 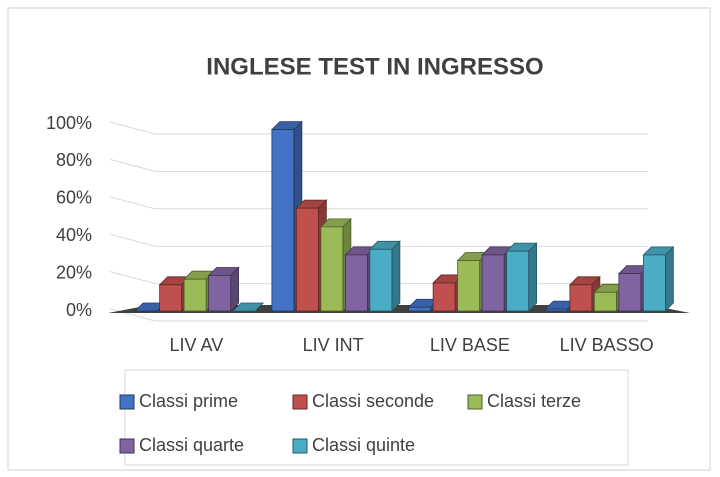 I want to click on legend-label: Classi prime, so click(x=188, y=401).